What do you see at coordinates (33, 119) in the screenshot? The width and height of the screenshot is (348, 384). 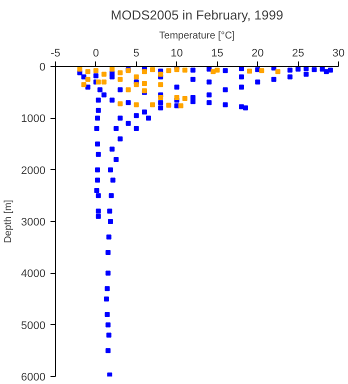 I see `y-tick-label: 1000` at bounding box center [33, 119].